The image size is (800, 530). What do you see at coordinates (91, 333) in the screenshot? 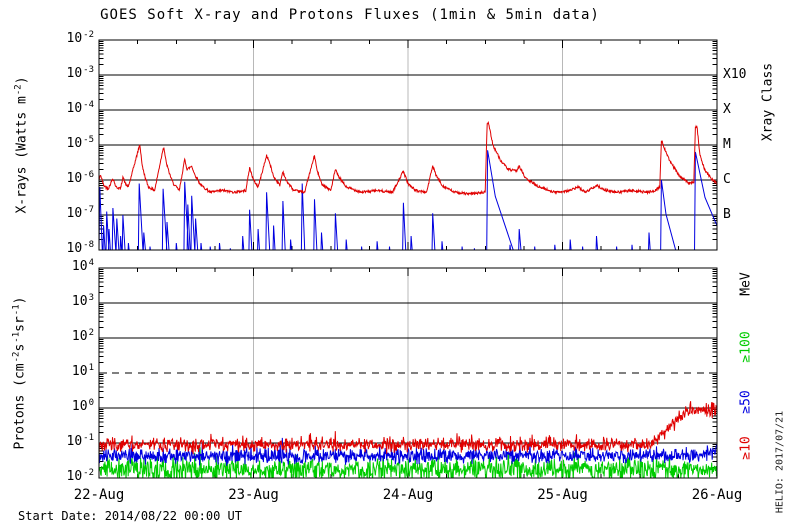
I see `exponent: 2` at bounding box center [91, 333].